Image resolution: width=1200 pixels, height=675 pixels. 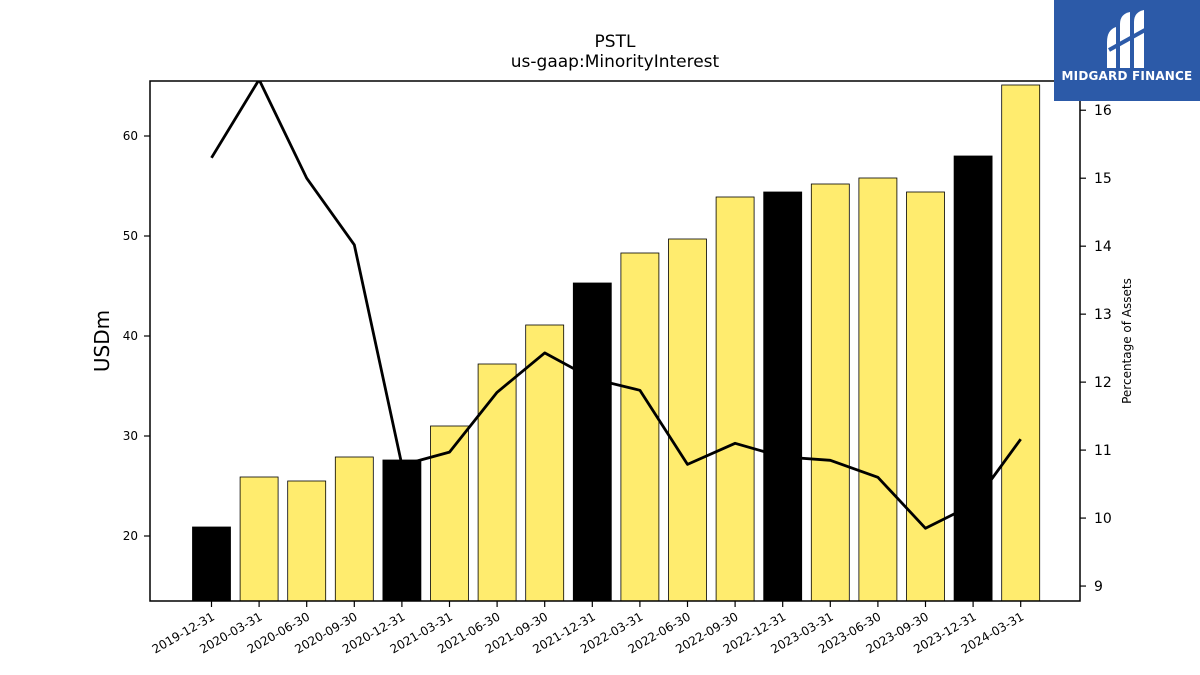 What do you see at coordinates (1126, 39) in the screenshot?
I see `logo-mark-icon` at bounding box center [1126, 39].